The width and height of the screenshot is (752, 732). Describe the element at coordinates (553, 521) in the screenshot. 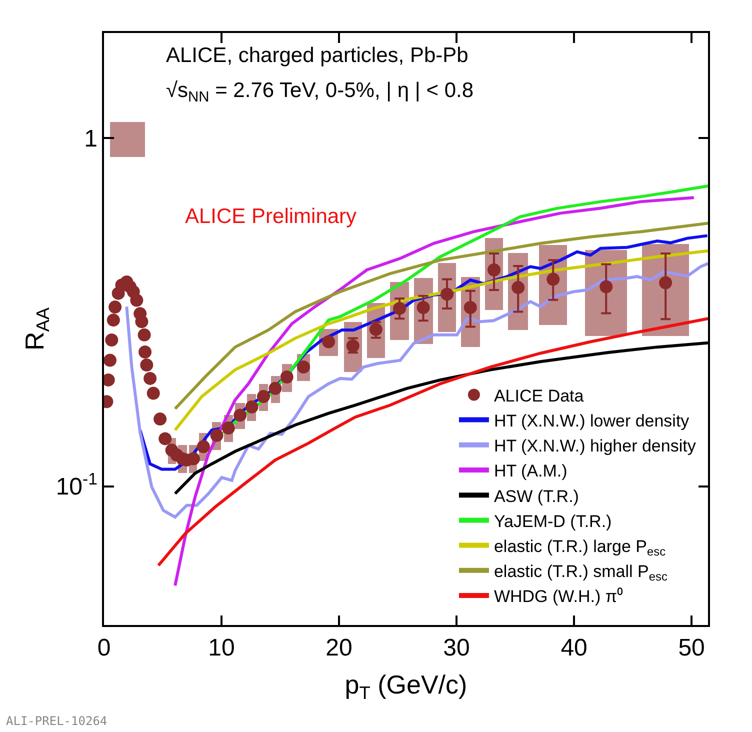

I see `legend-label: YaJEM-D (T.R.)` at that location.